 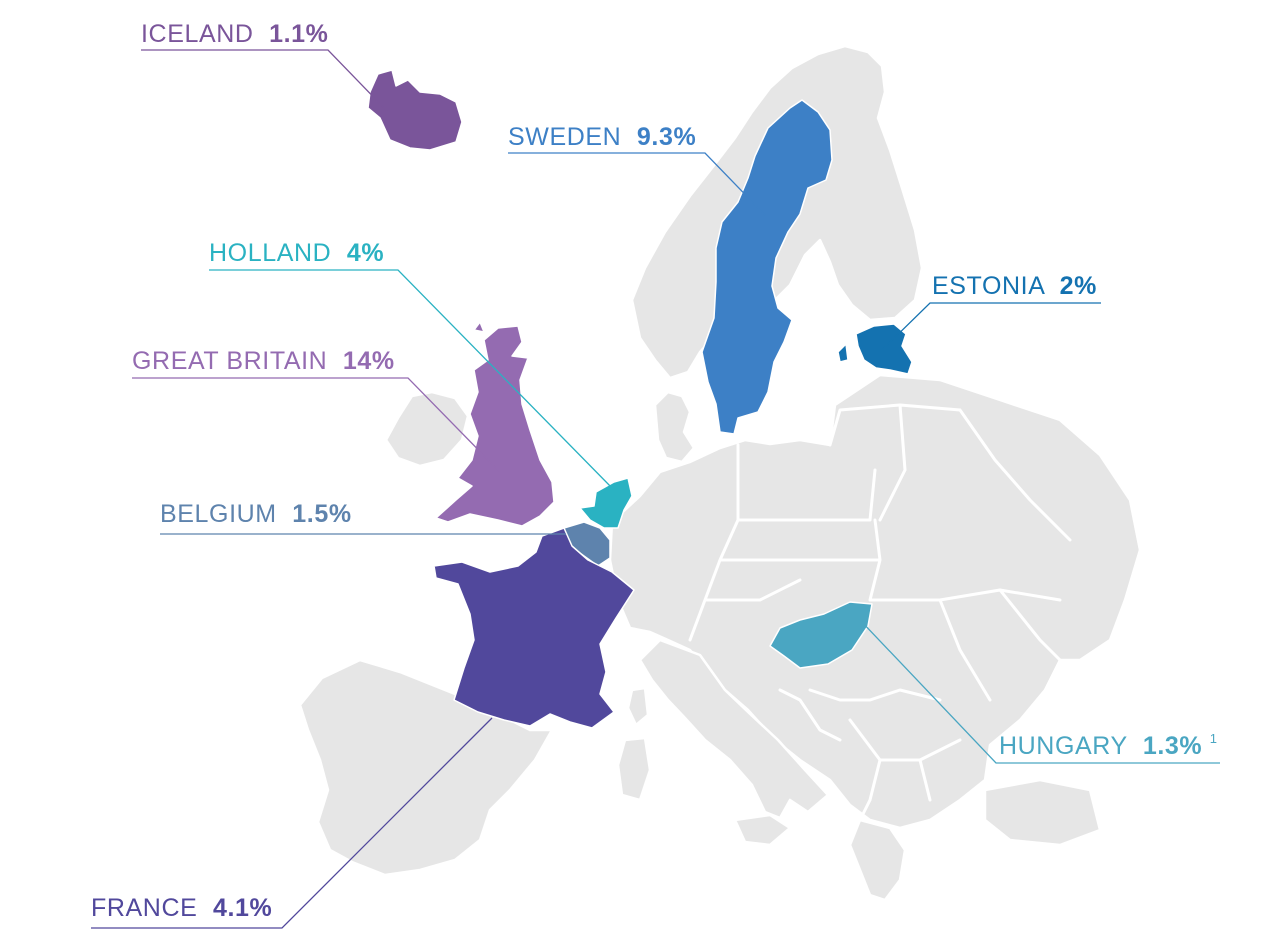 I want to click on holland-value: 4%, so click(x=365, y=253).